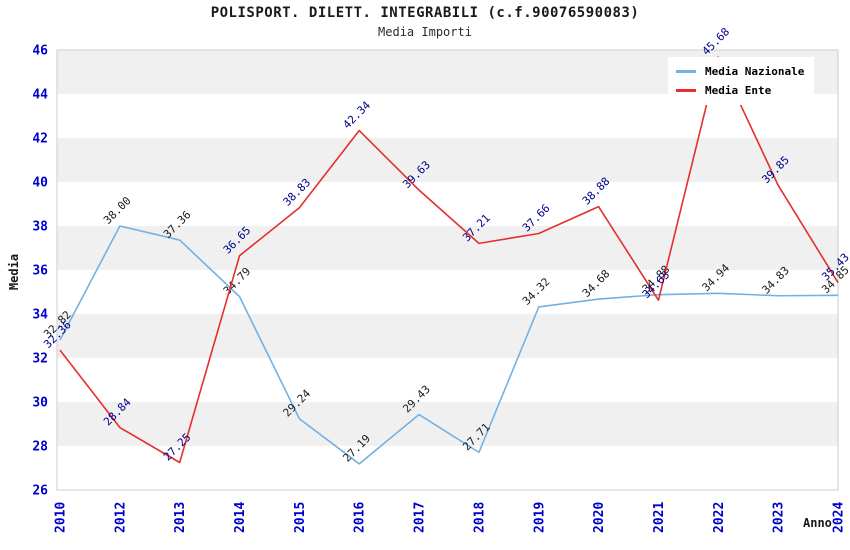 This screenshot has width=850, height=550. What do you see at coordinates (420, 517) in the screenshot?
I see `x-tick-label: 2017` at bounding box center [420, 517].